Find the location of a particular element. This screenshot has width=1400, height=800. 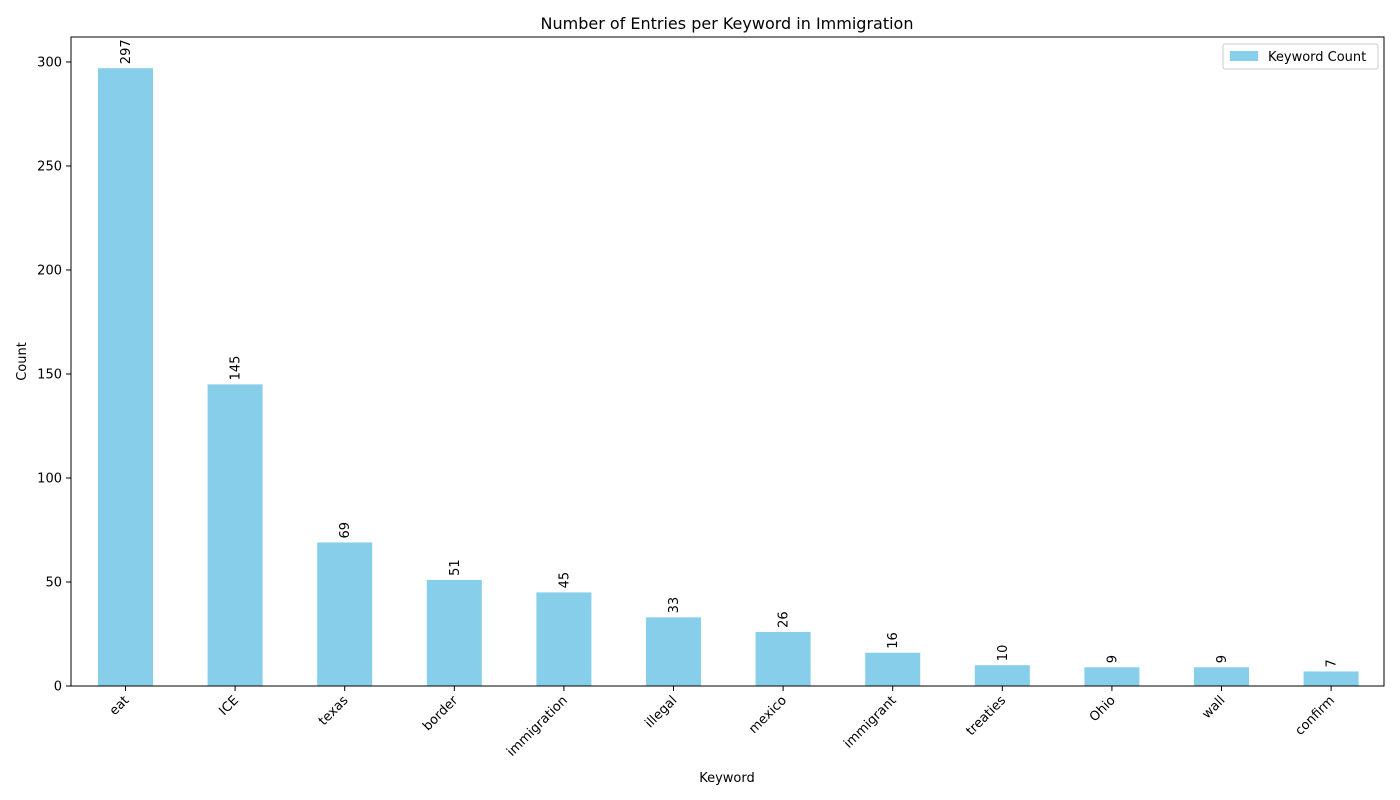

bar-immigration is located at coordinates (564, 639).